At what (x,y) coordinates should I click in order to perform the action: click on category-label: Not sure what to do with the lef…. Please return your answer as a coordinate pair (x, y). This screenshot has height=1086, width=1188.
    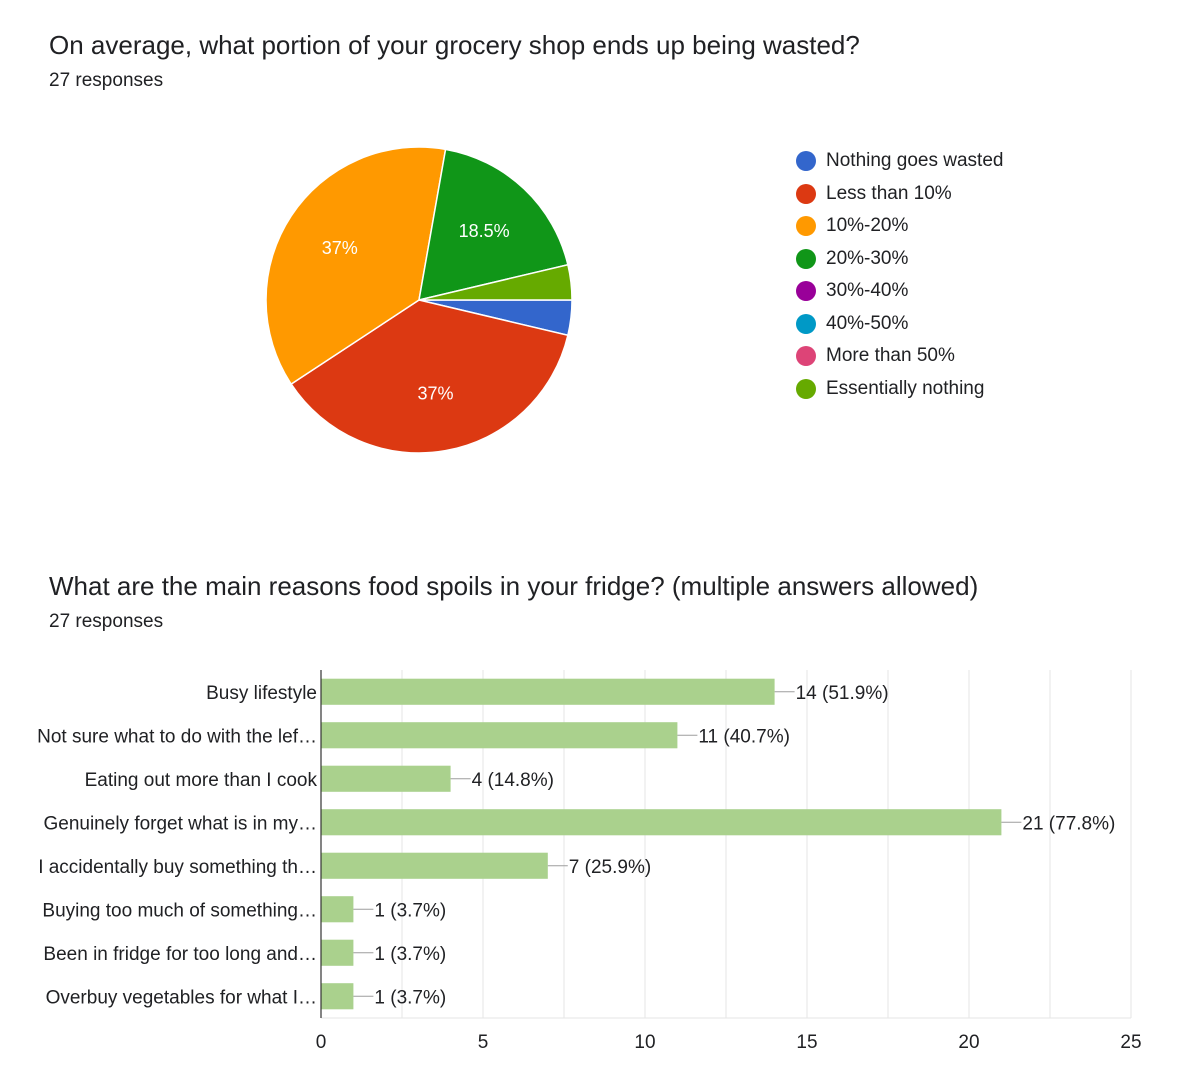
    Looking at the image, I should click on (177, 736).